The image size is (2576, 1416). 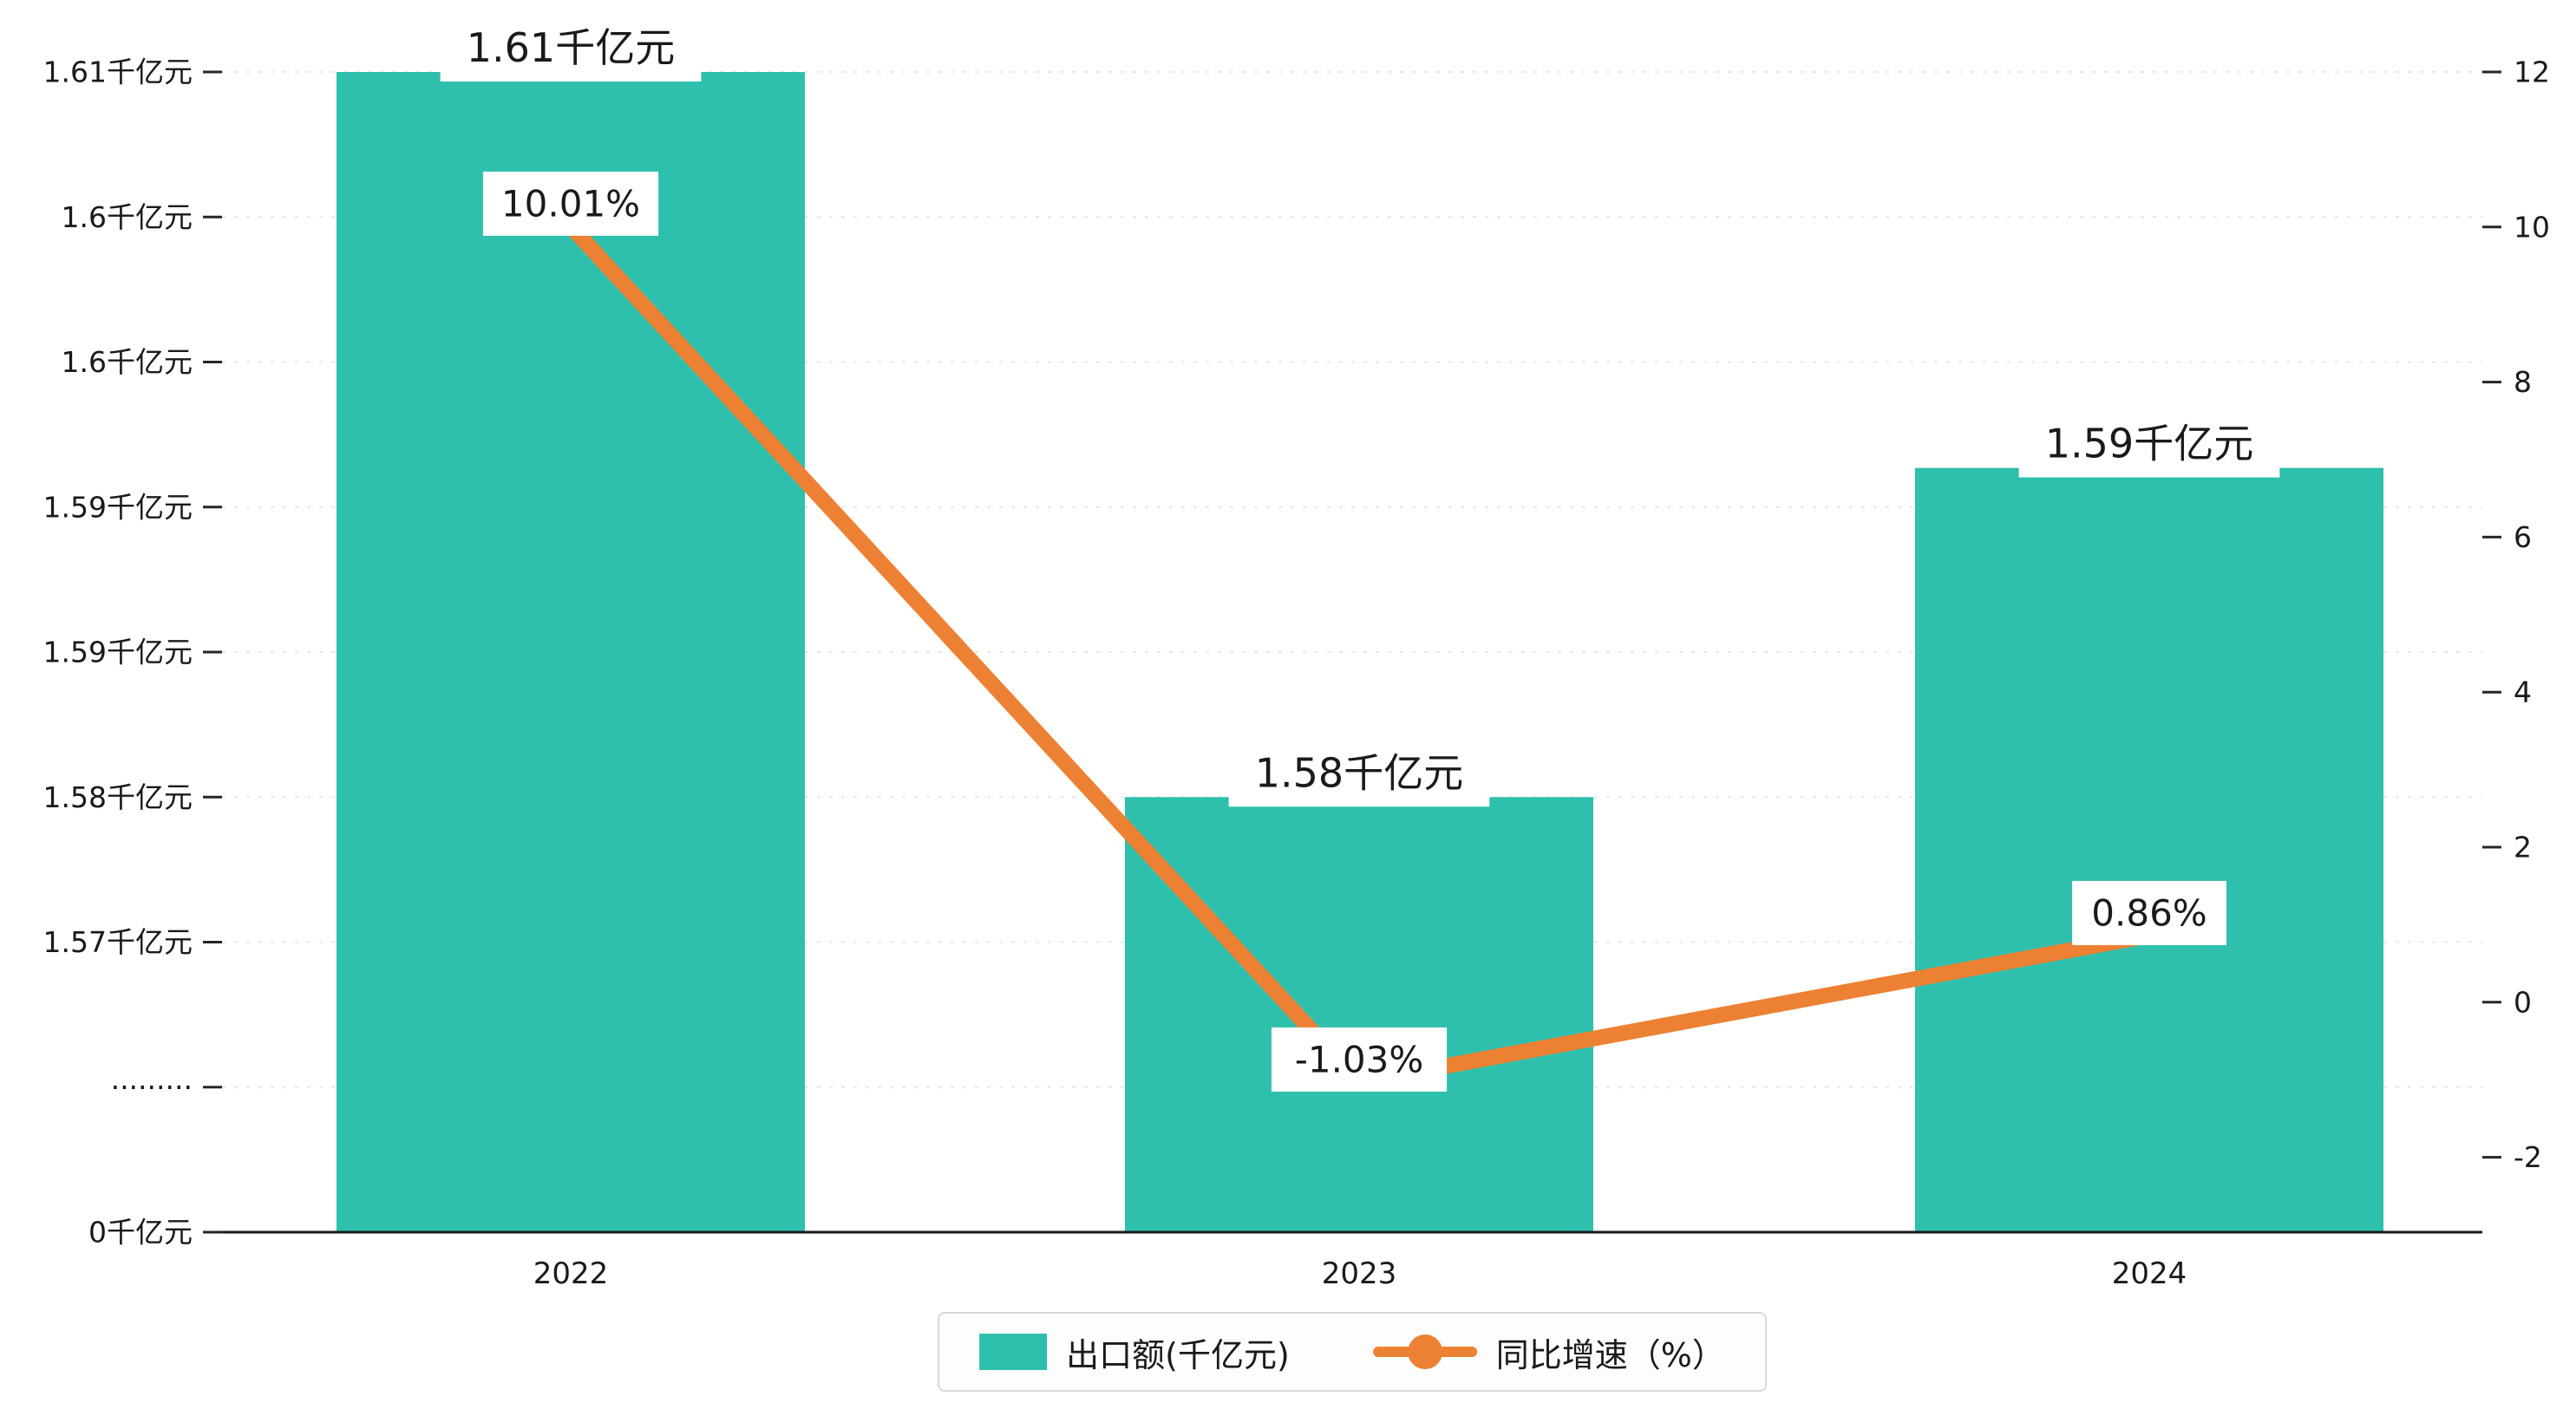 I want to click on y-axis-tick-label: 1.61千亿元, so click(x=118, y=72).